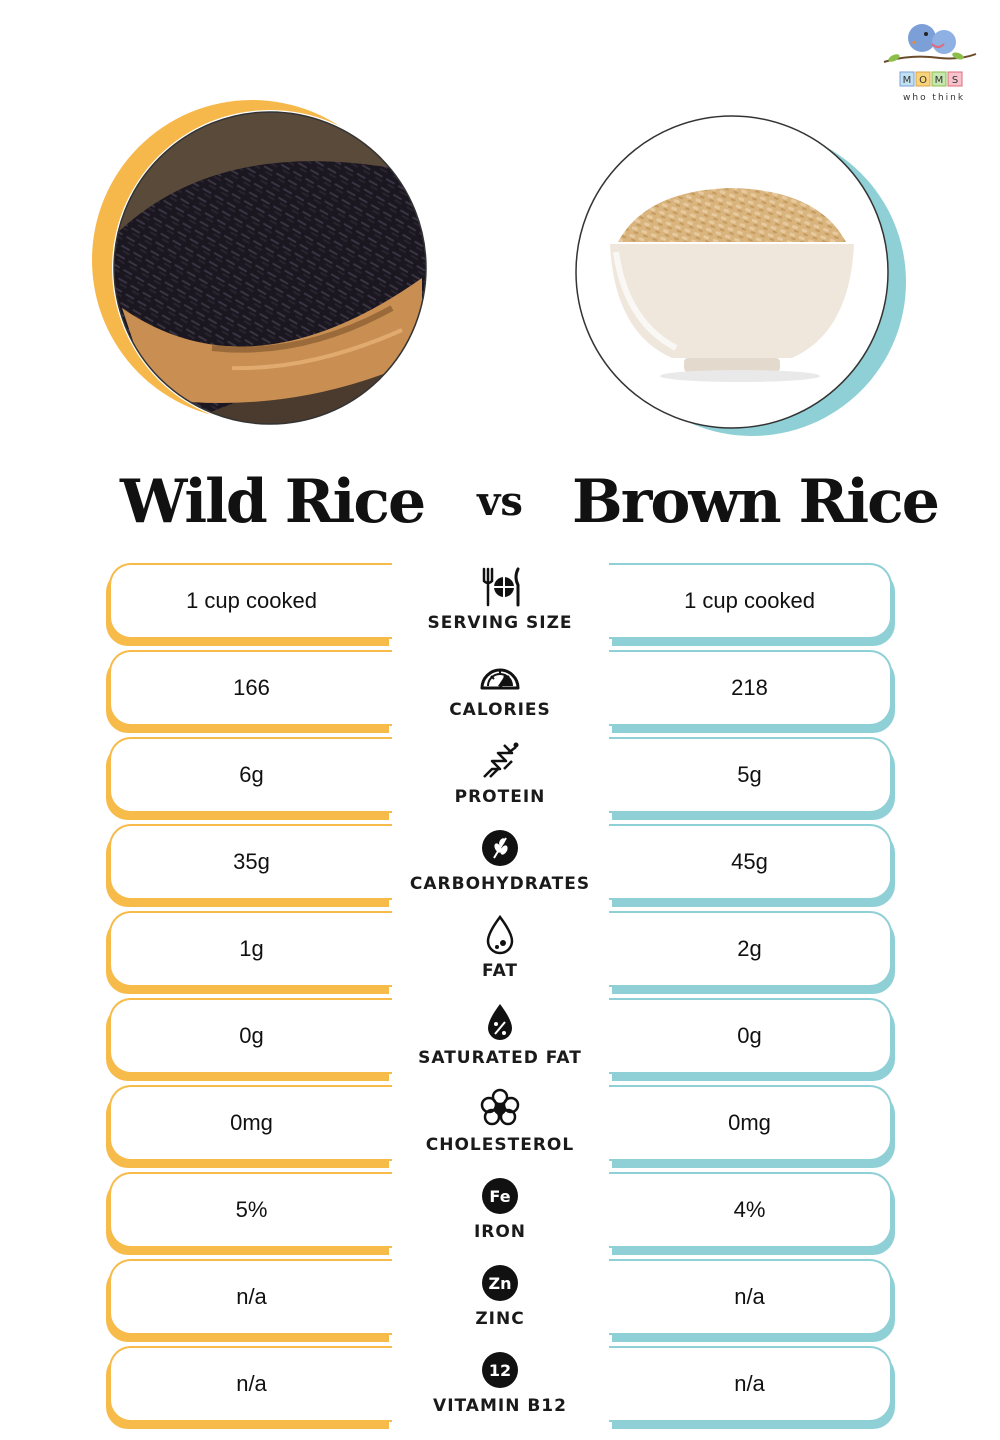 The image size is (1000, 1440). What do you see at coordinates (500, 1319) in the screenshot?
I see `row-label: ZINC` at bounding box center [500, 1319].